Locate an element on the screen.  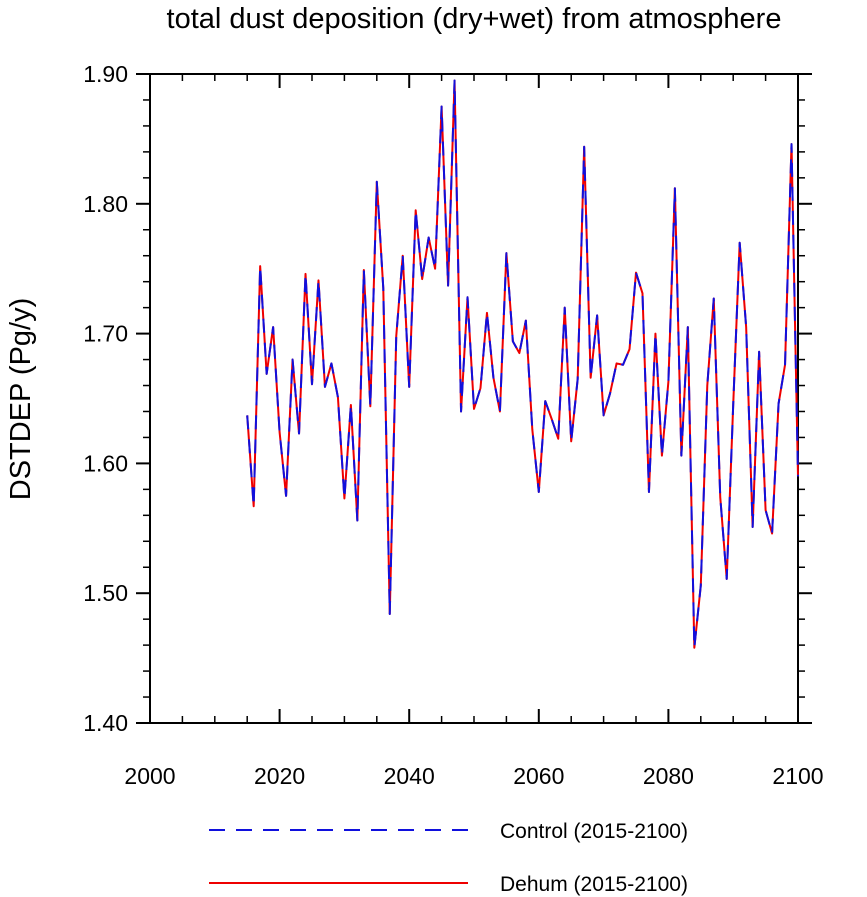
x-tick-label: 2000 is located at coordinates (149, 776).